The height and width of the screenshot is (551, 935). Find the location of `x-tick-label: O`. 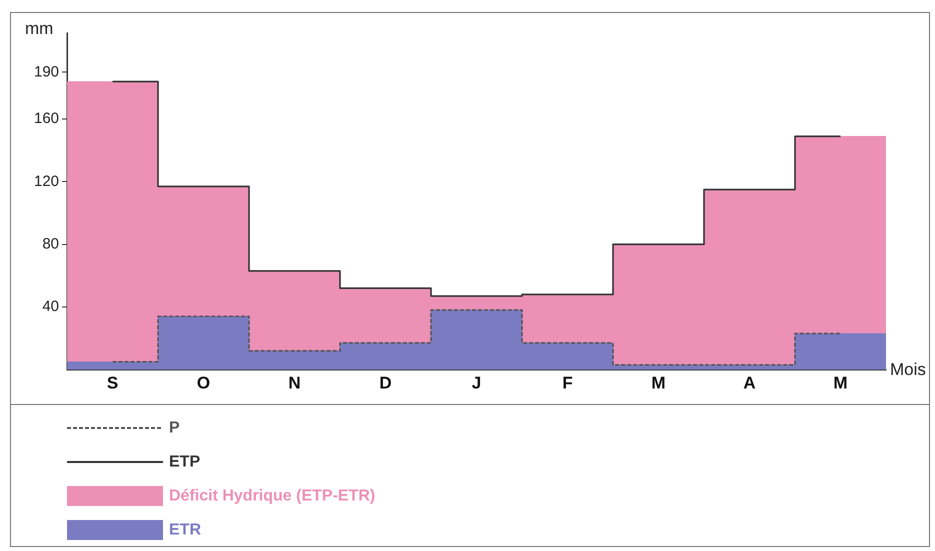

x-tick-label: O is located at coordinates (203, 382).